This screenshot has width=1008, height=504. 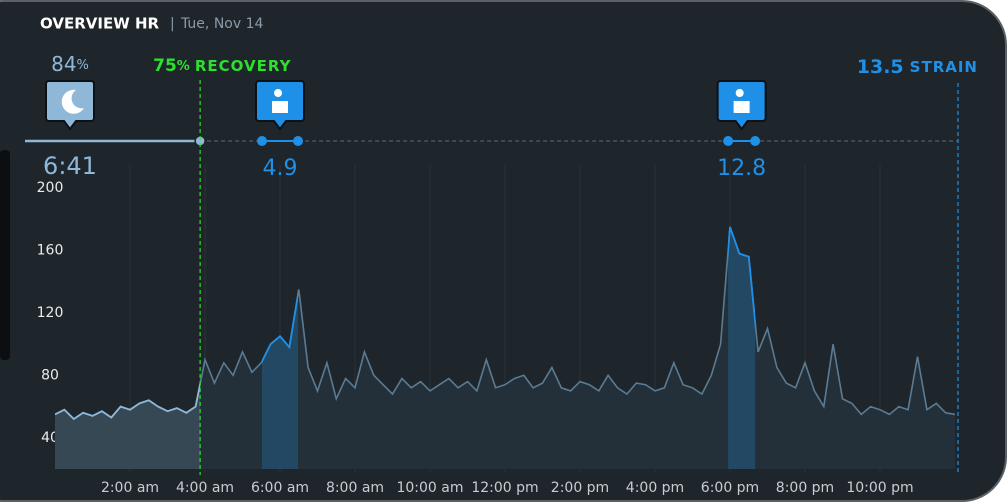 I want to click on y-tick-label: 200, so click(x=50, y=188).